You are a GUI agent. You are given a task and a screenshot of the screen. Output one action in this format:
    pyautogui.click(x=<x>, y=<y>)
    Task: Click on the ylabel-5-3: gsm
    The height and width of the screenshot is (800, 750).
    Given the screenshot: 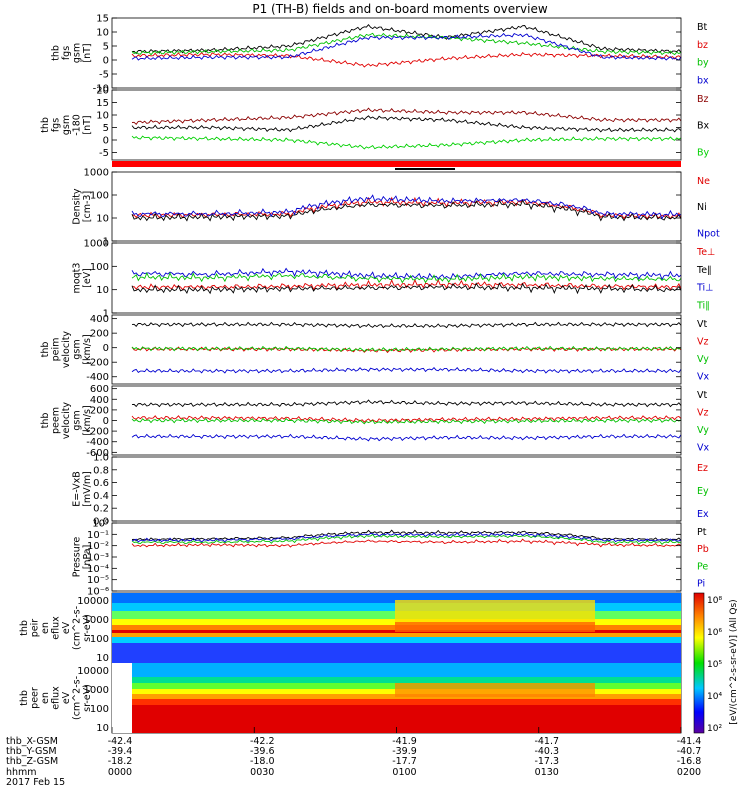 What is the action you would take?
    pyautogui.click(x=77, y=420)
    